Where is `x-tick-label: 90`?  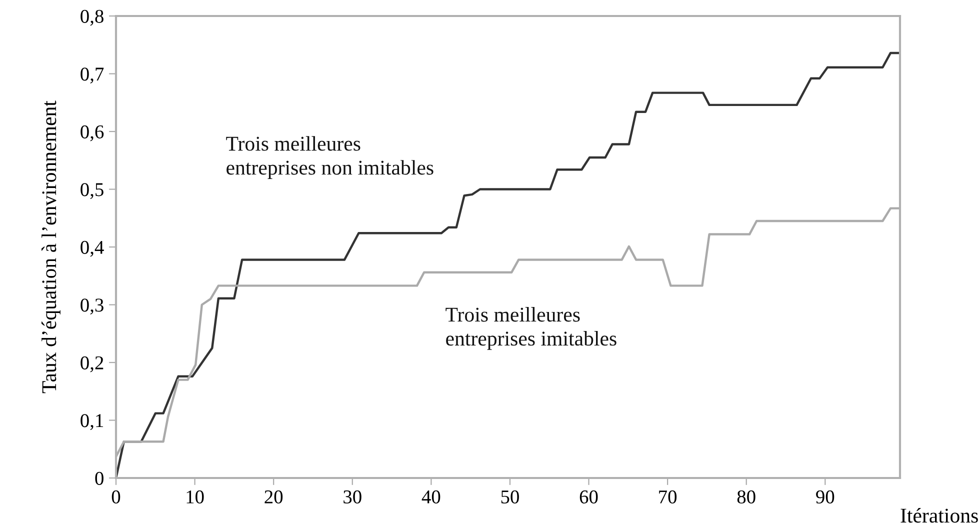 x-tick-label: 90 is located at coordinates (825, 497).